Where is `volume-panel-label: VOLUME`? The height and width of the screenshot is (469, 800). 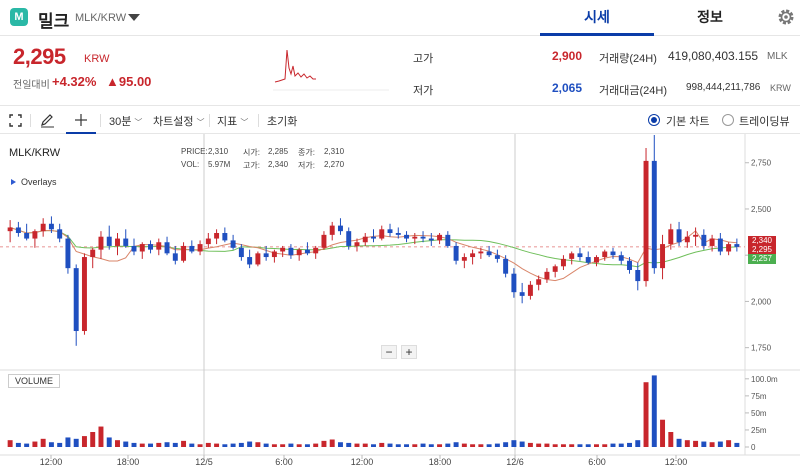 volume-panel-label: VOLUME is located at coordinates (34, 381).